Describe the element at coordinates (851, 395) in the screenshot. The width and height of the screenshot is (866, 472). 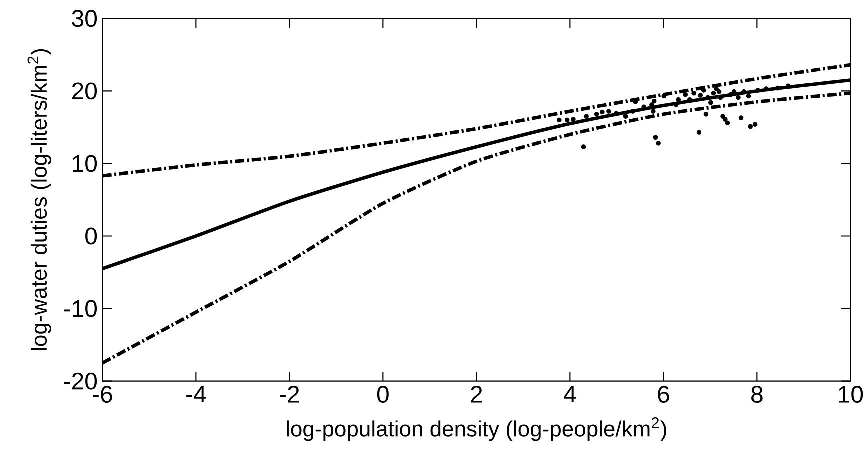
I see `x-tick-label: 10` at that location.